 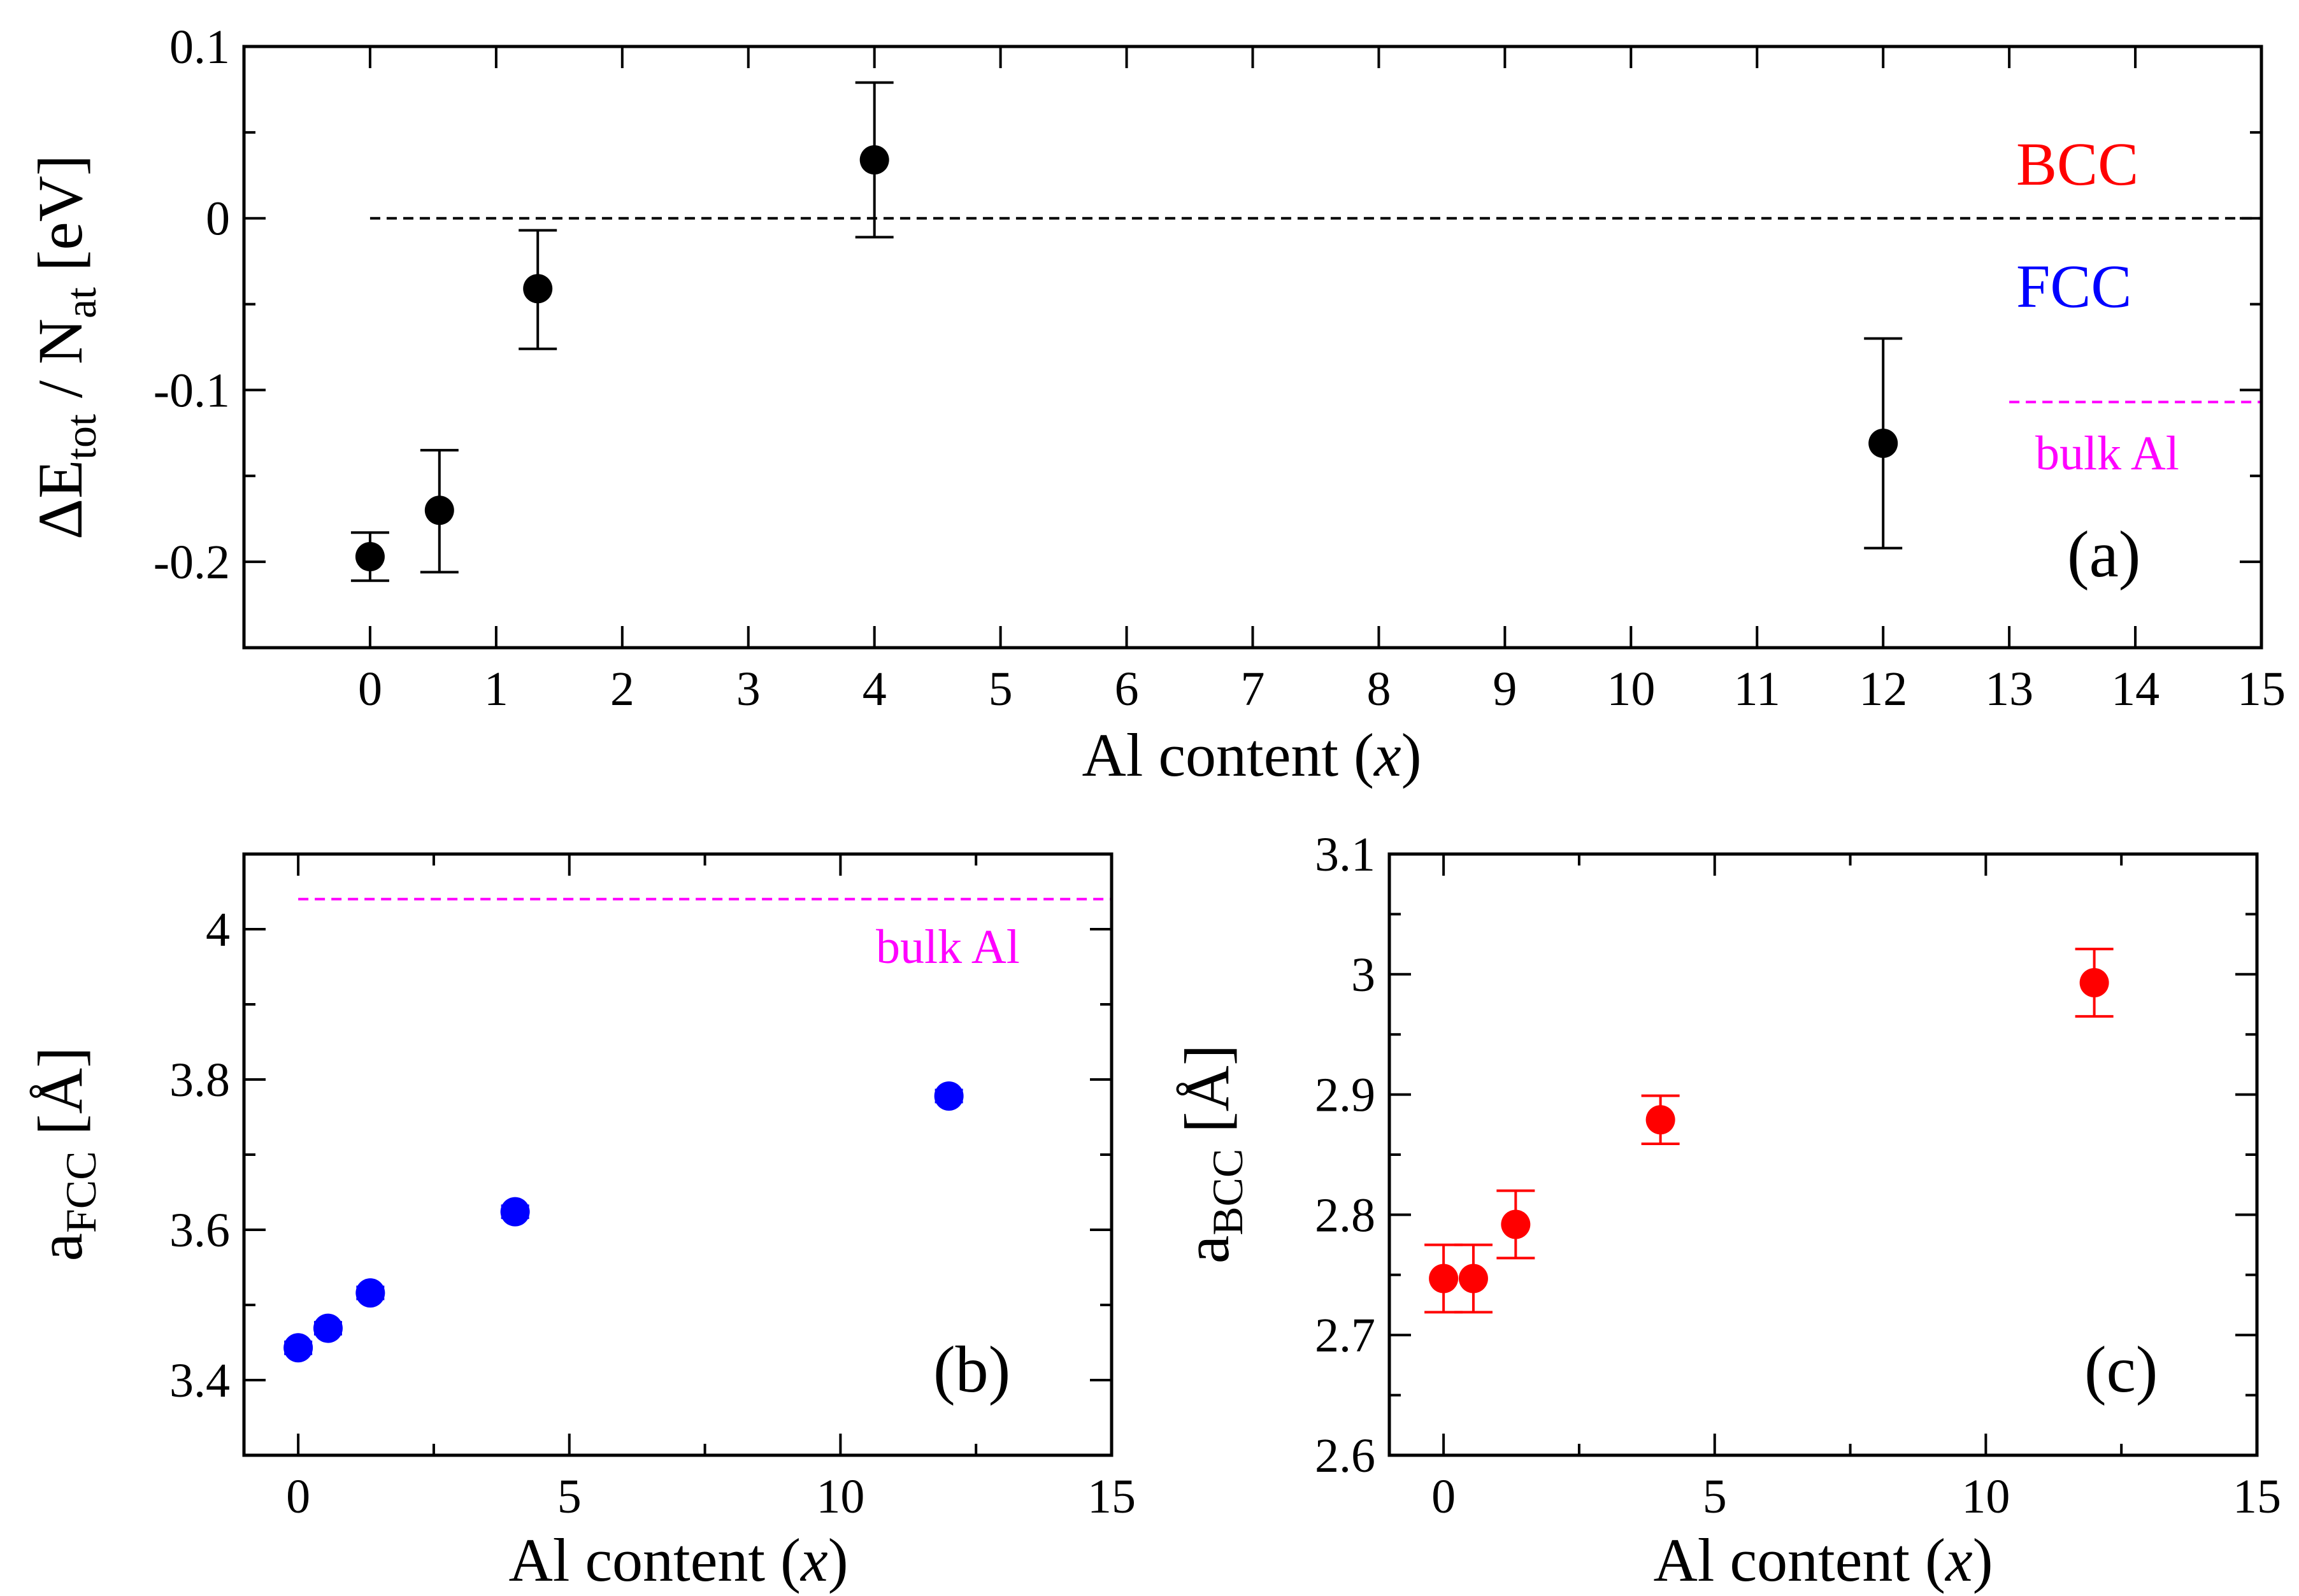 I want to click on y-tick-label: 3.8, so click(x=199, y=1080).